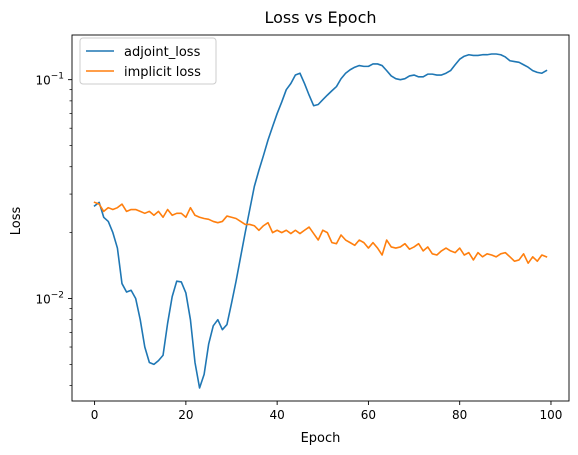  Describe the element at coordinates (49, 80) in the screenshot. I see `y-tick-label: 10⁻¹` at that location.